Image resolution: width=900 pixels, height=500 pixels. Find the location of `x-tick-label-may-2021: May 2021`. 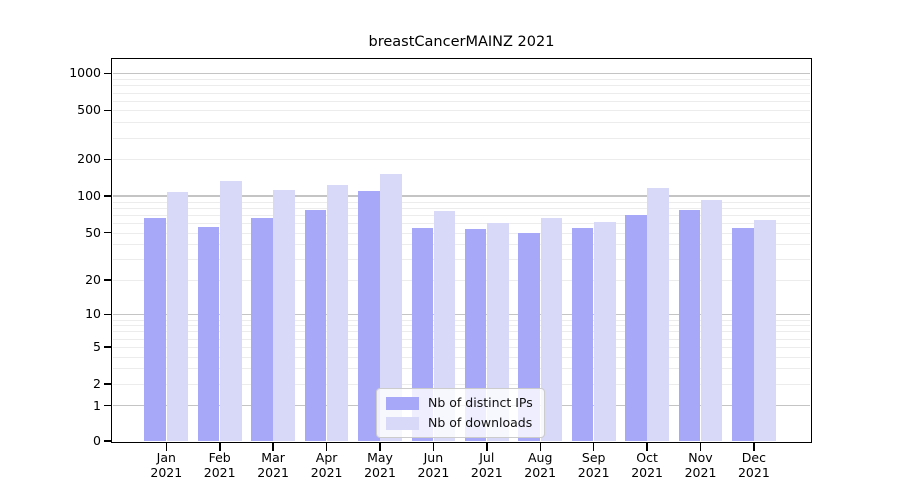

x-tick-label-may-2021: May 2021 is located at coordinates (380, 465).